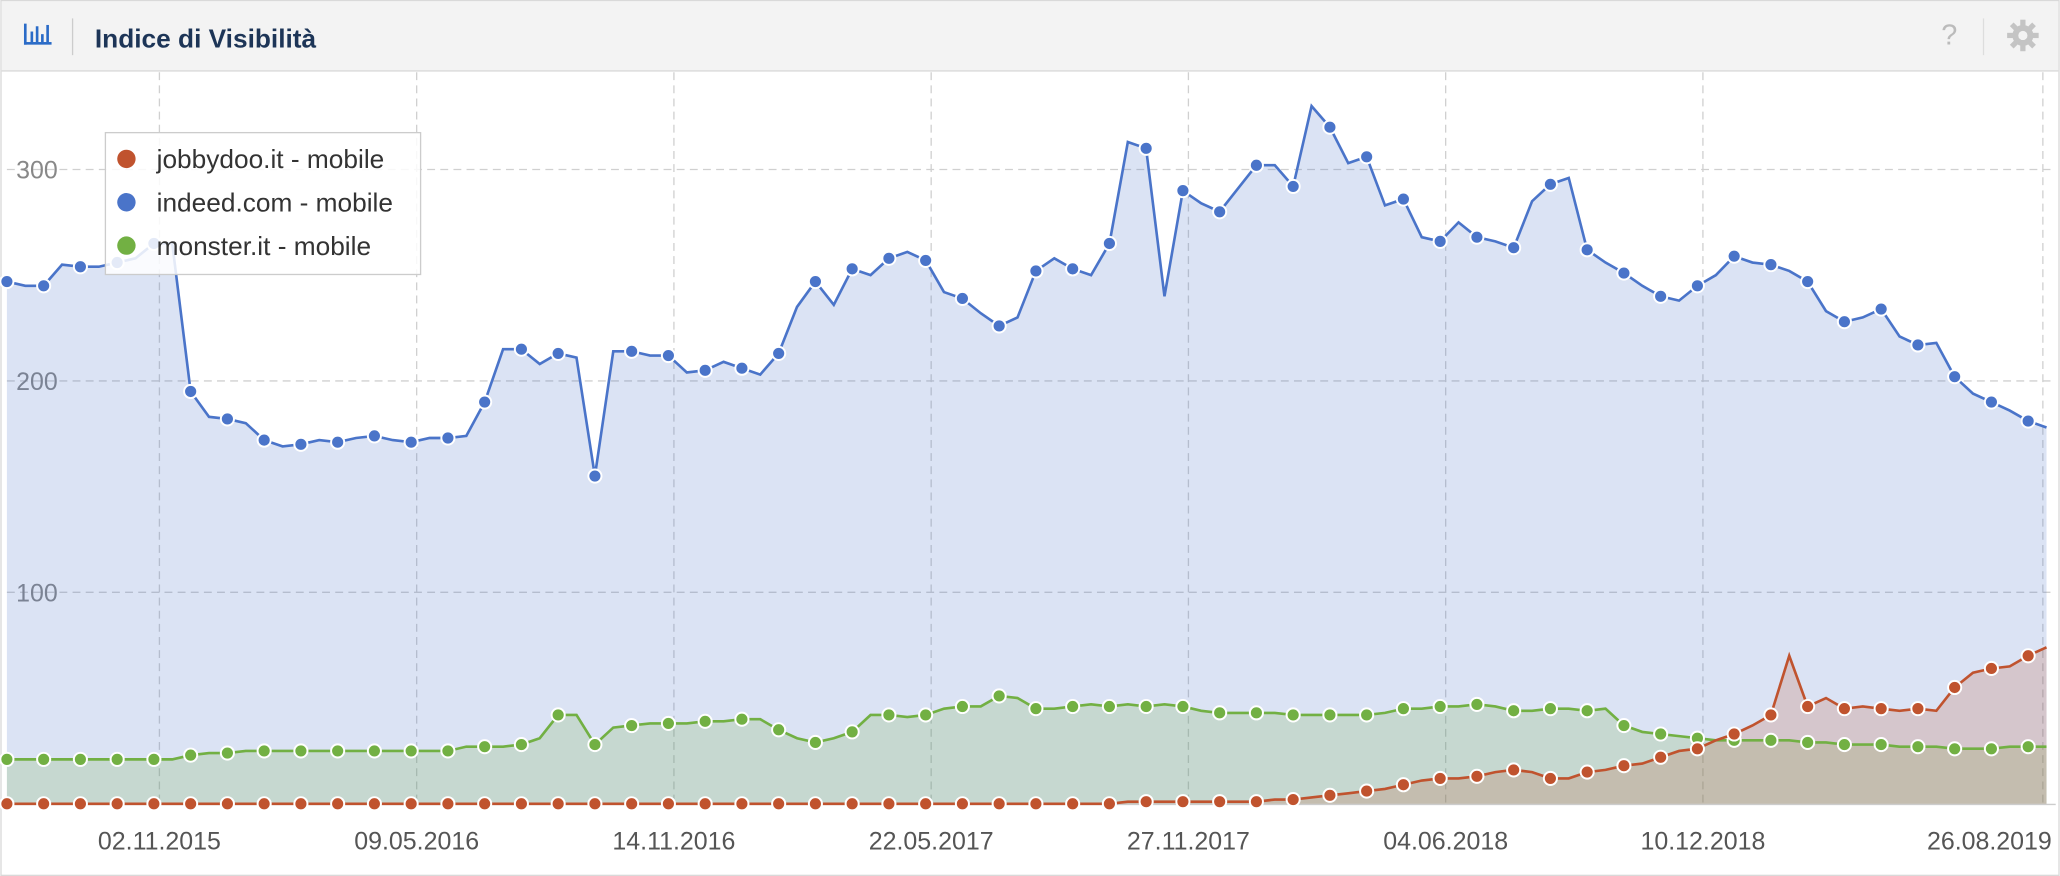 This screenshot has height=876, width=2060. I want to click on series-line, so click(1026, 727).